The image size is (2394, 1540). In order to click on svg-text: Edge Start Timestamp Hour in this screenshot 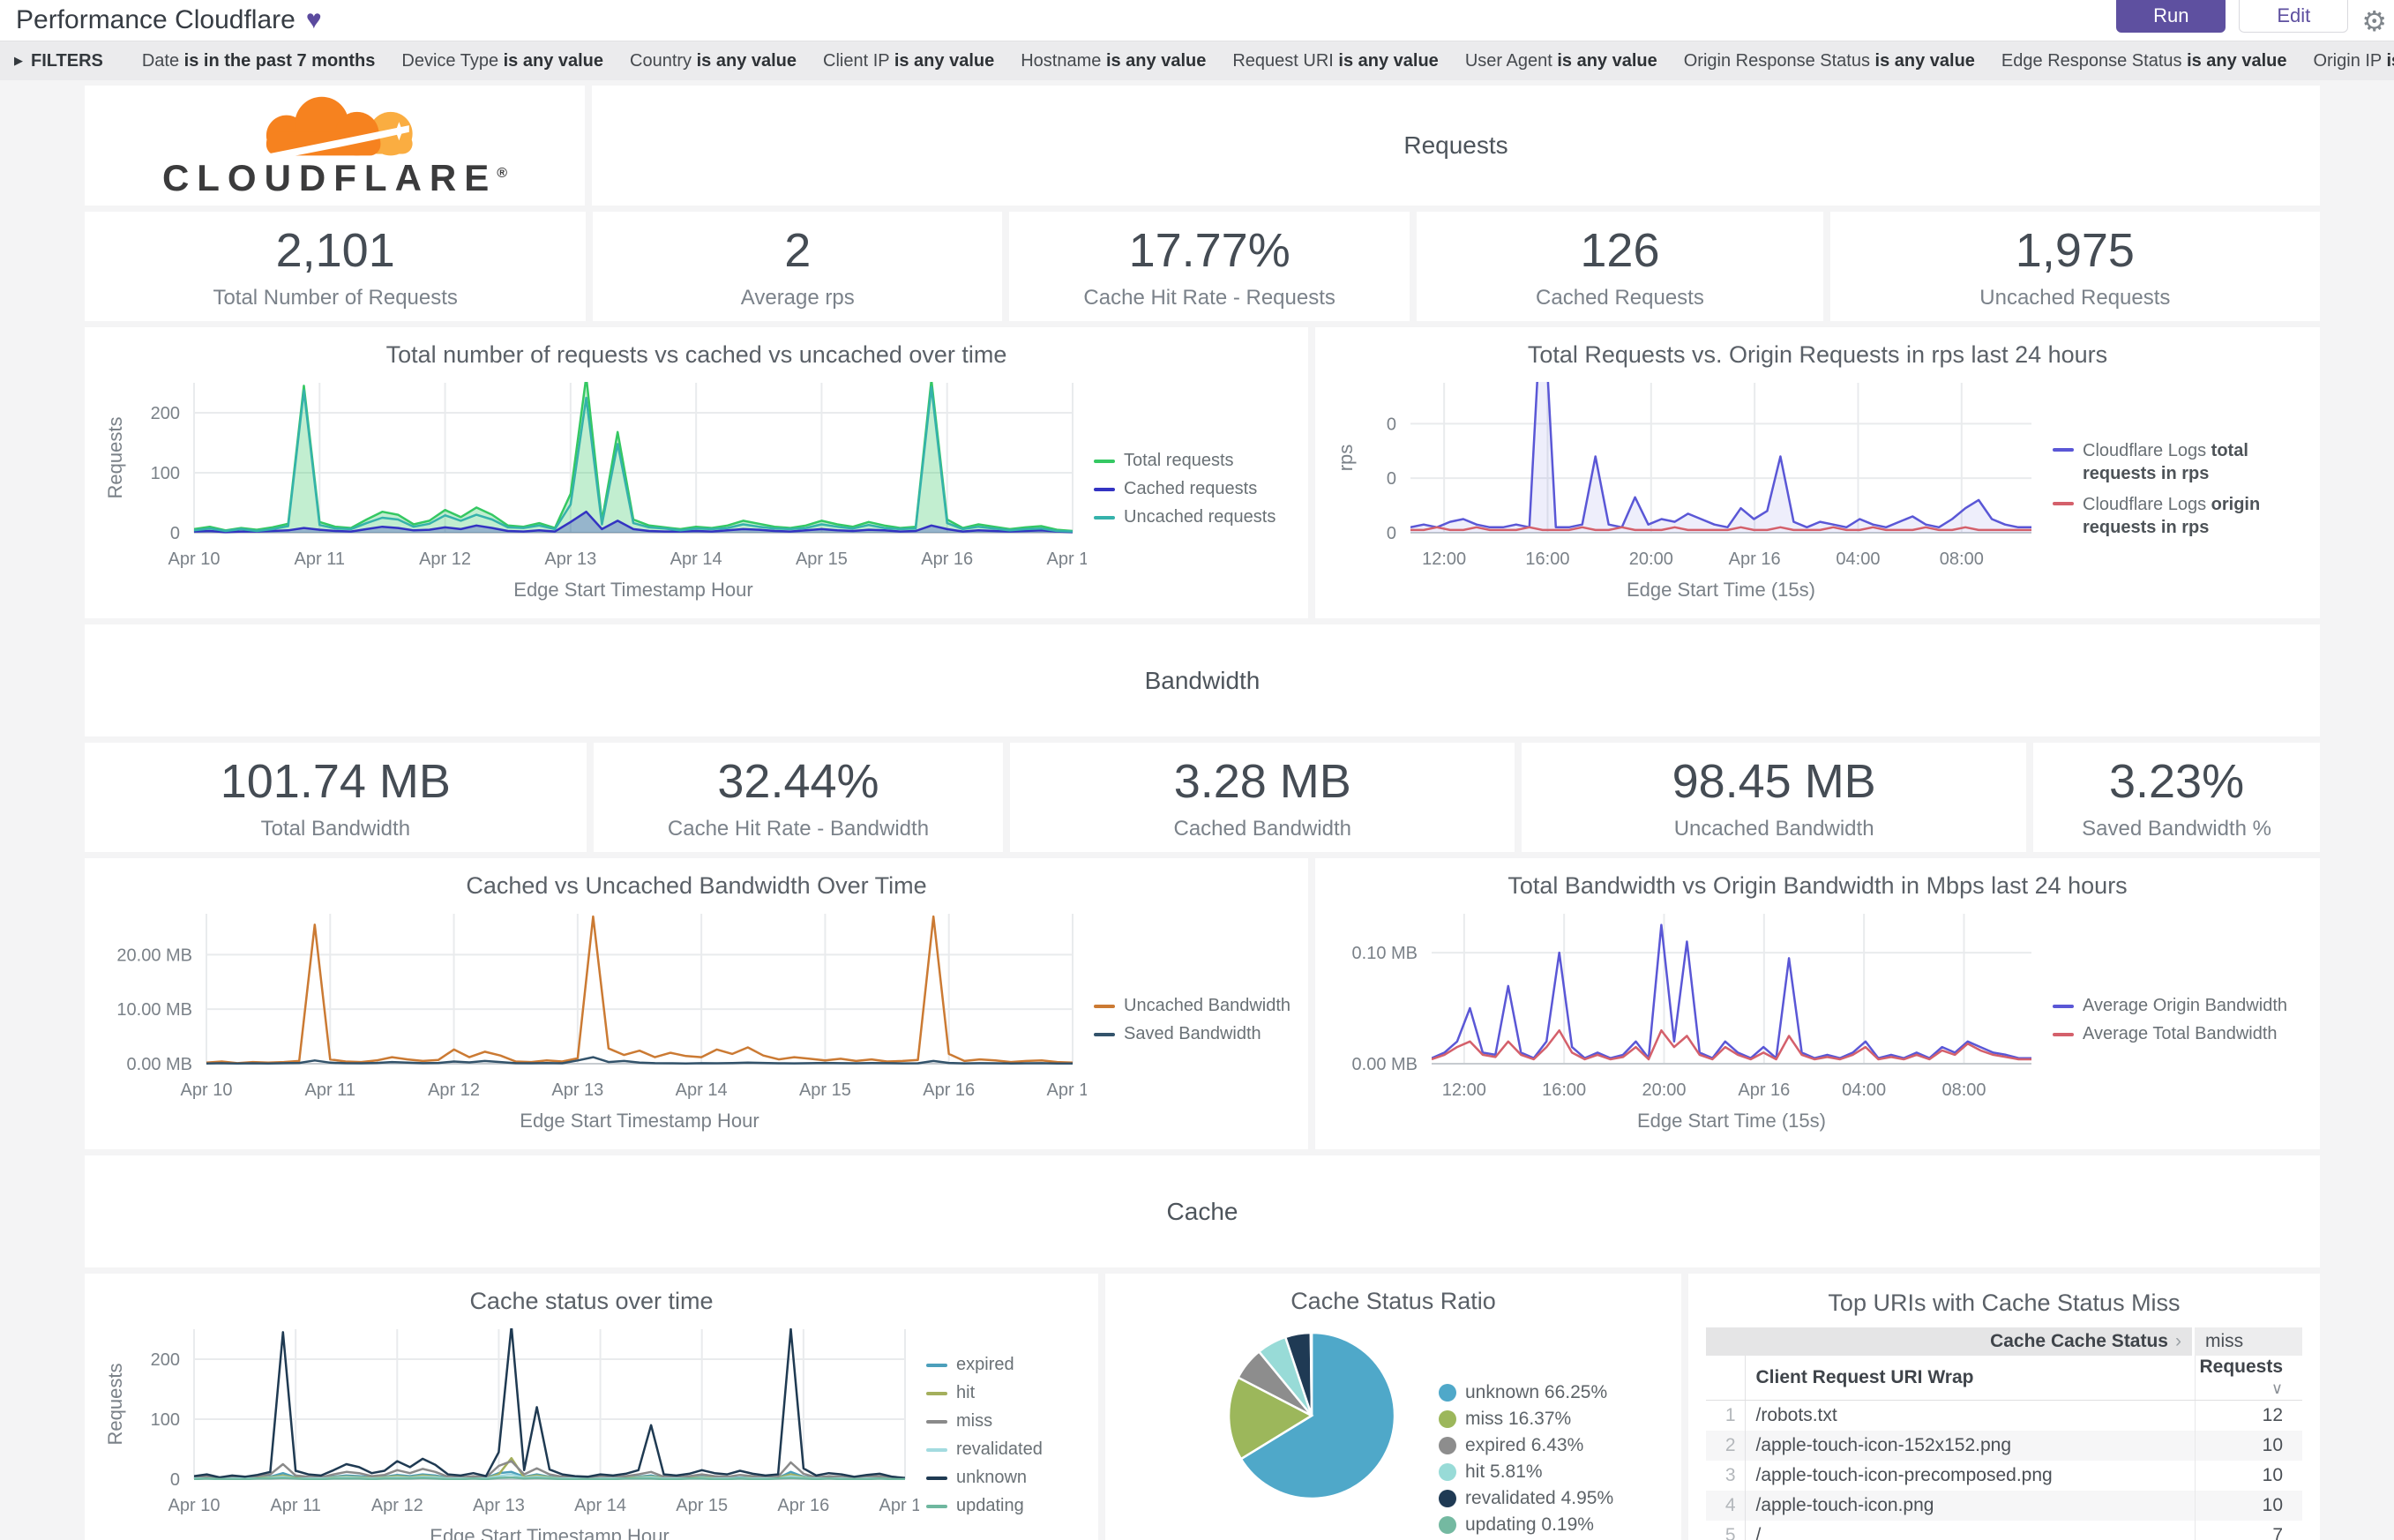, I will do `click(639, 1121)`.